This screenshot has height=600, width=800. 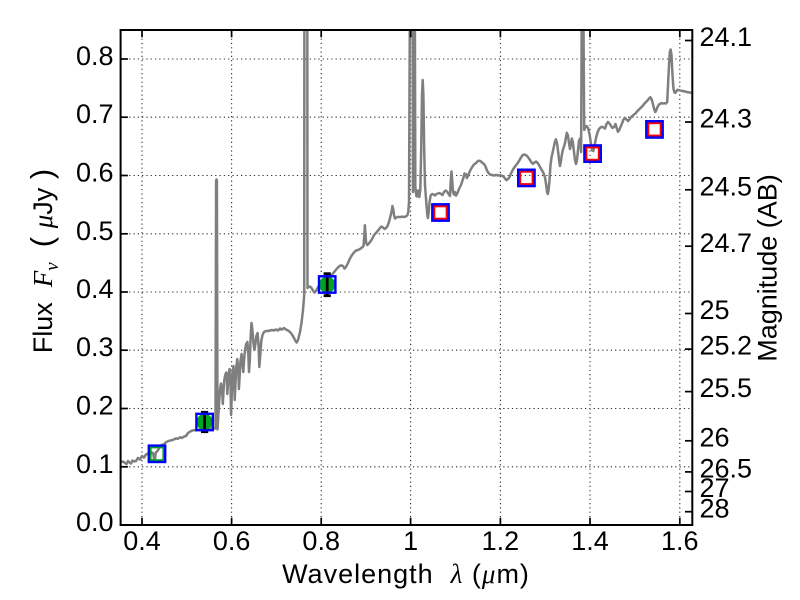 What do you see at coordinates (715, 310) in the screenshot?
I see `svg-text: 25` at bounding box center [715, 310].